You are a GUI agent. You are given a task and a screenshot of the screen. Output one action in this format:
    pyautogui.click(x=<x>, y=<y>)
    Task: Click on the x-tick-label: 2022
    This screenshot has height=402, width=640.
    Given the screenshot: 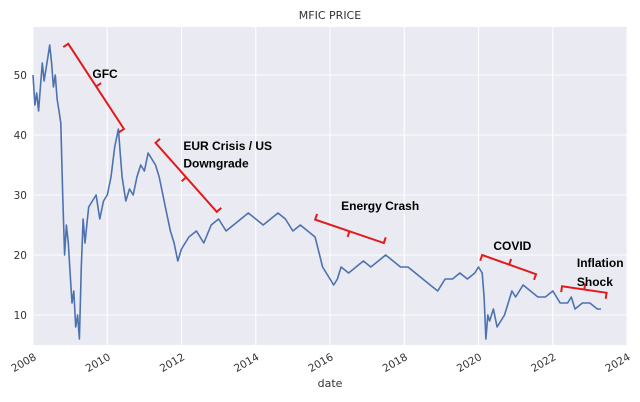 What is the action you would take?
    pyautogui.click(x=543, y=363)
    